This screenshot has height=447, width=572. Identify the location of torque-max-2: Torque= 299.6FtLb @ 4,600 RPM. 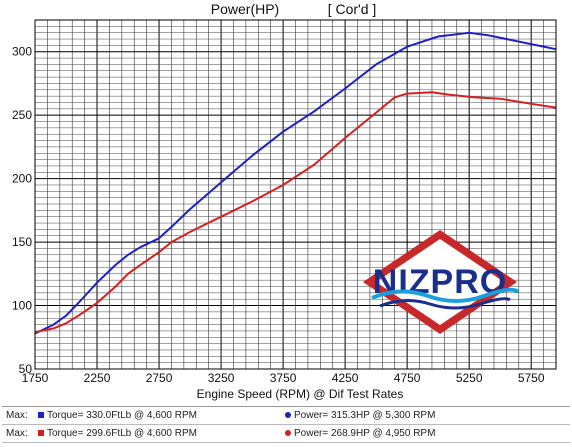
(117, 433).